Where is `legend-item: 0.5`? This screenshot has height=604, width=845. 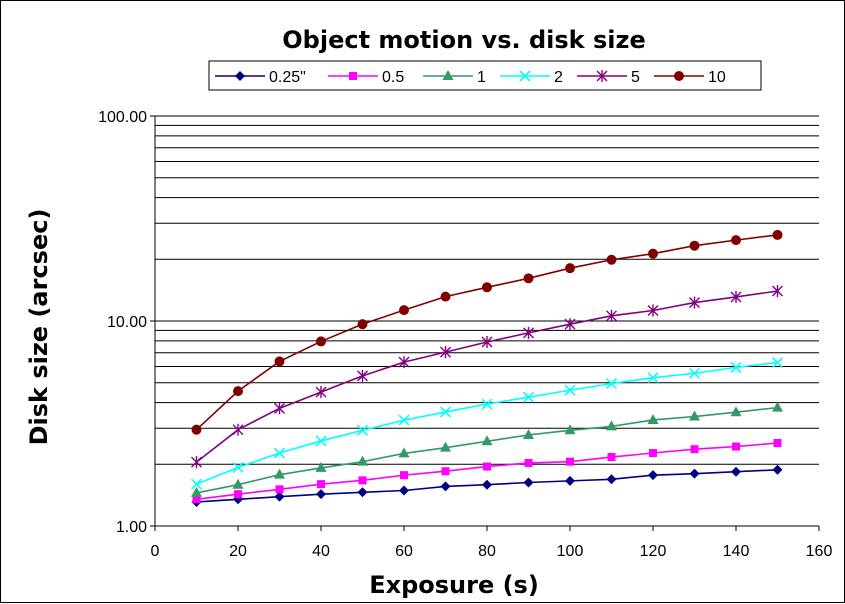
legend-item: 0.5 is located at coordinates (366, 77).